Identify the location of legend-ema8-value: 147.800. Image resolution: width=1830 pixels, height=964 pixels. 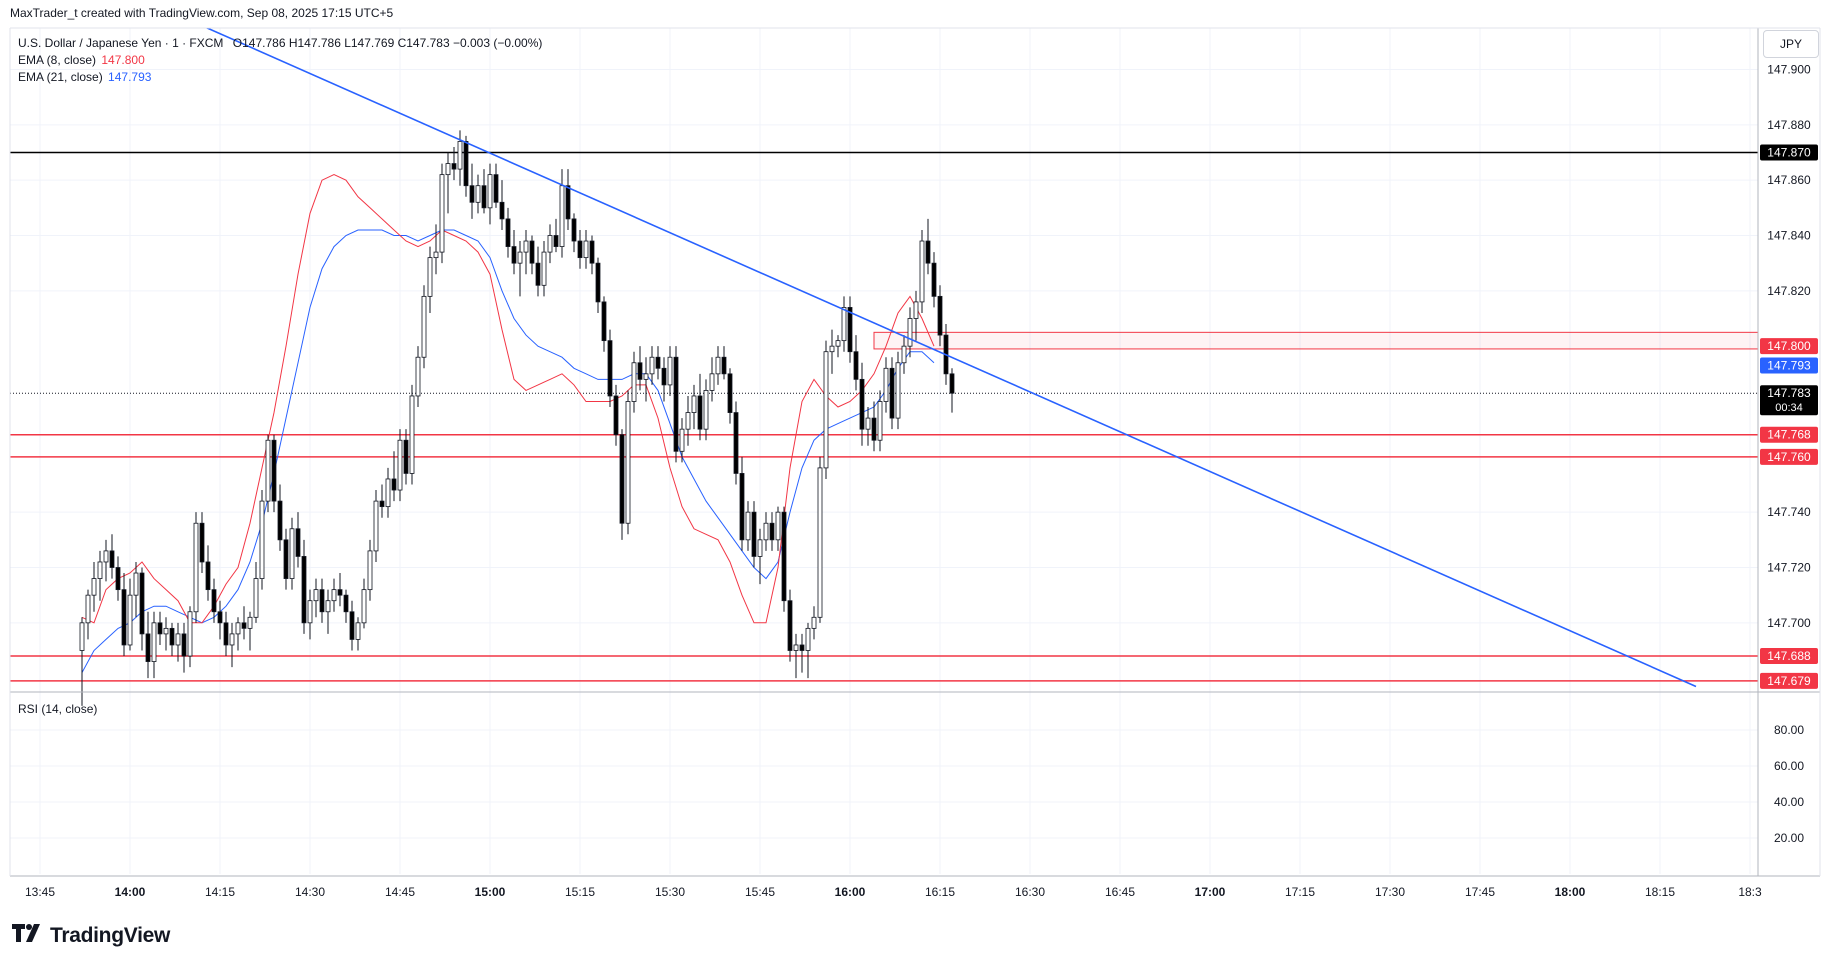
(123, 60).